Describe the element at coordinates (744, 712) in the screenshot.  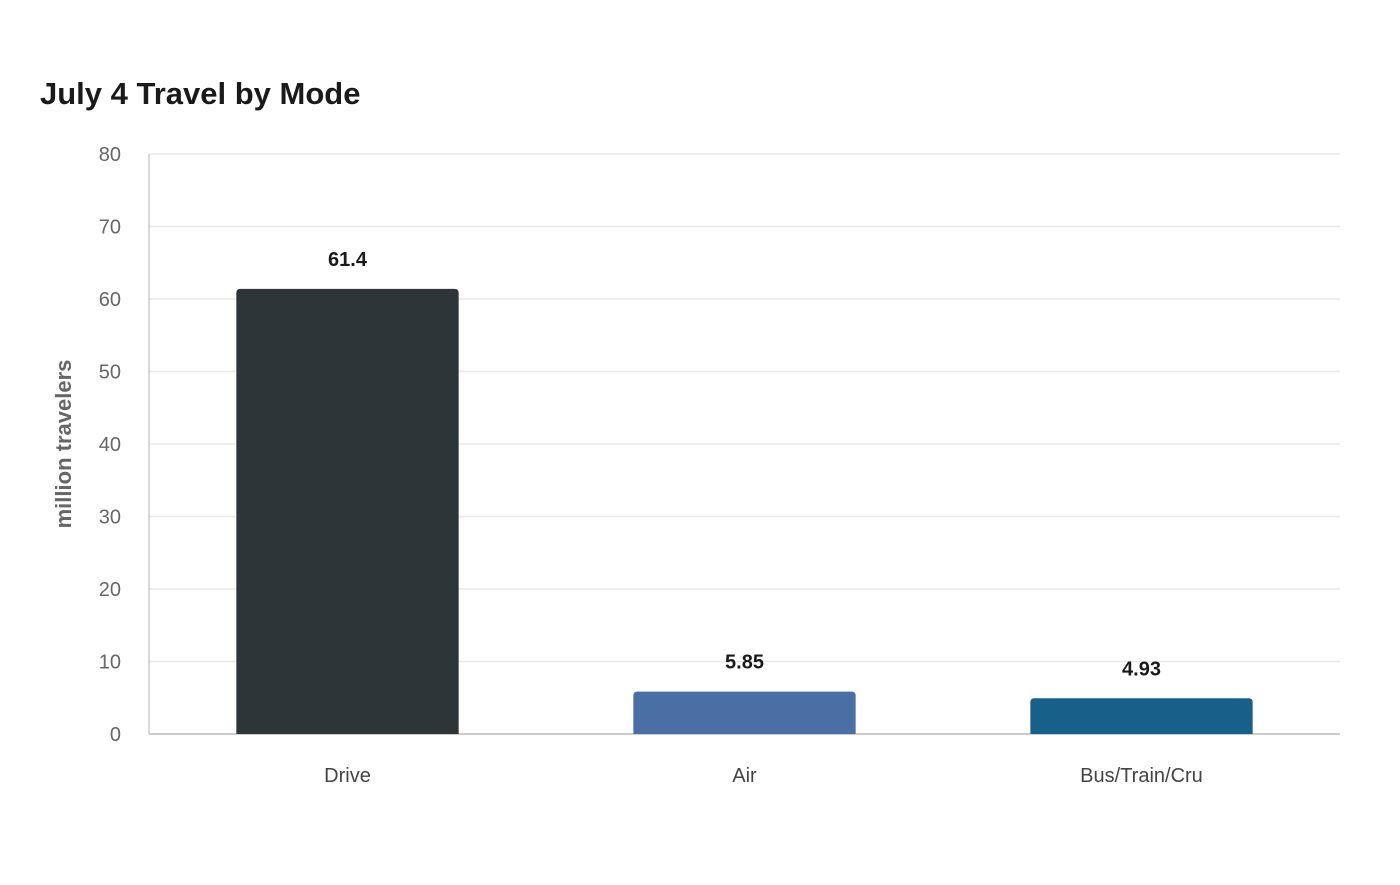
I see `bar-air` at that location.